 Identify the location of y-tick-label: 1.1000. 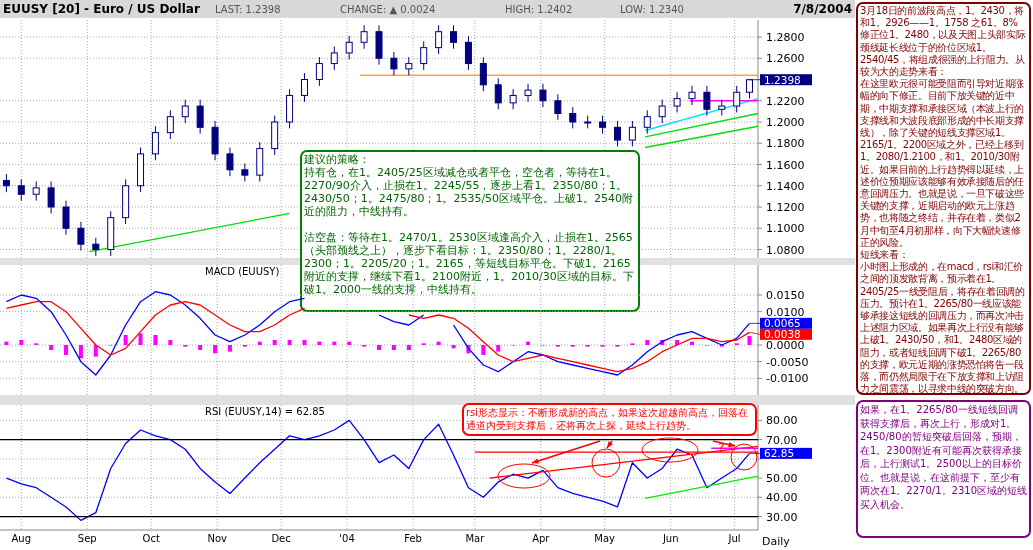
(785, 229).